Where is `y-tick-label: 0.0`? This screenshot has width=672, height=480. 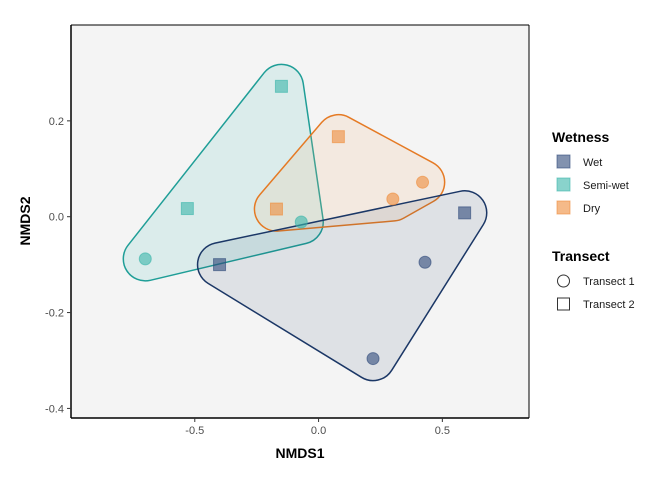 y-tick-label: 0.0 is located at coordinates (56, 218).